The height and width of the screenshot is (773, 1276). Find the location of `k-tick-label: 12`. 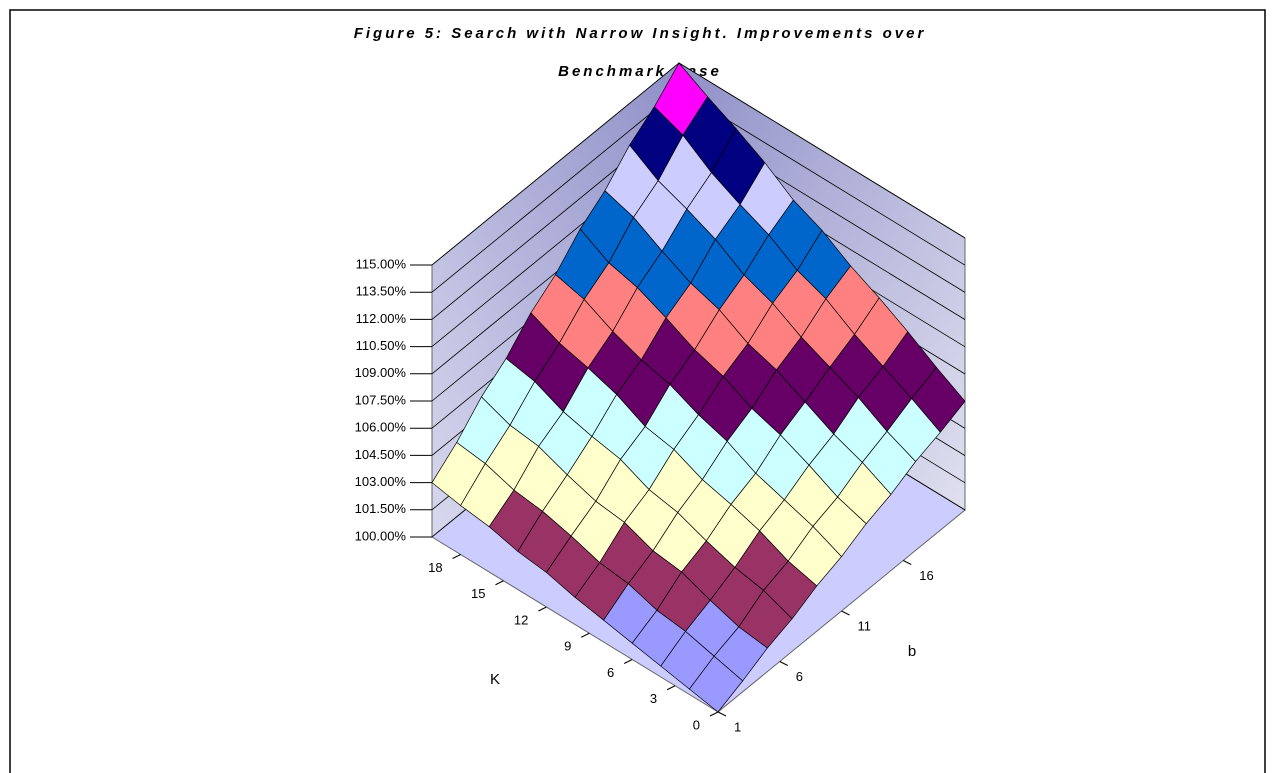

k-tick-label: 12 is located at coordinates (521, 619).